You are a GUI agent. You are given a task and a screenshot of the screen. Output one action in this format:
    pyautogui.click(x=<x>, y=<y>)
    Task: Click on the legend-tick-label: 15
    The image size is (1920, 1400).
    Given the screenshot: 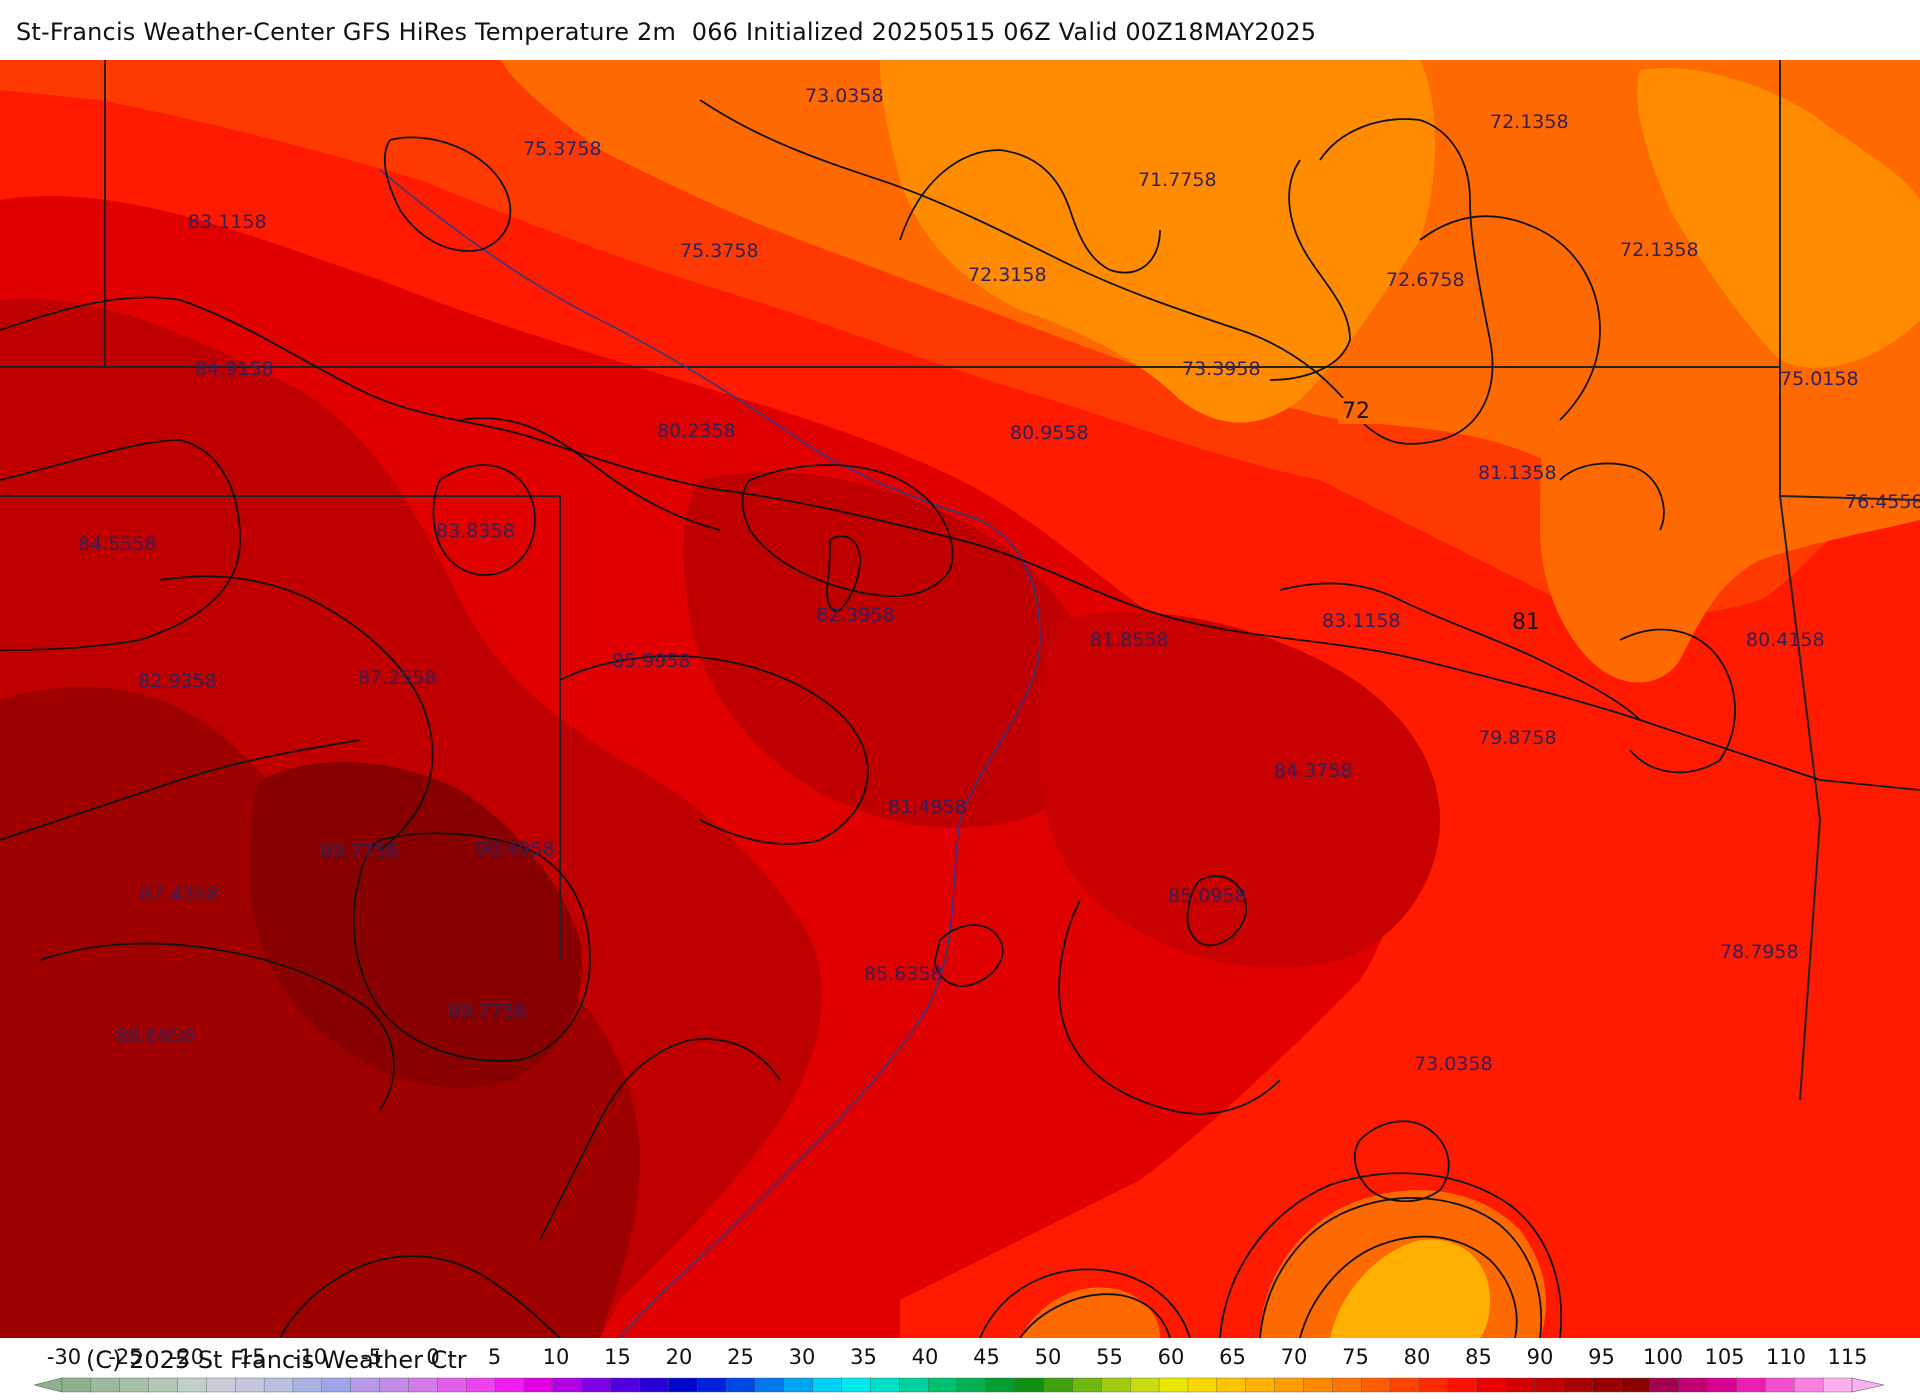 What is the action you would take?
    pyautogui.click(x=617, y=1357)
    